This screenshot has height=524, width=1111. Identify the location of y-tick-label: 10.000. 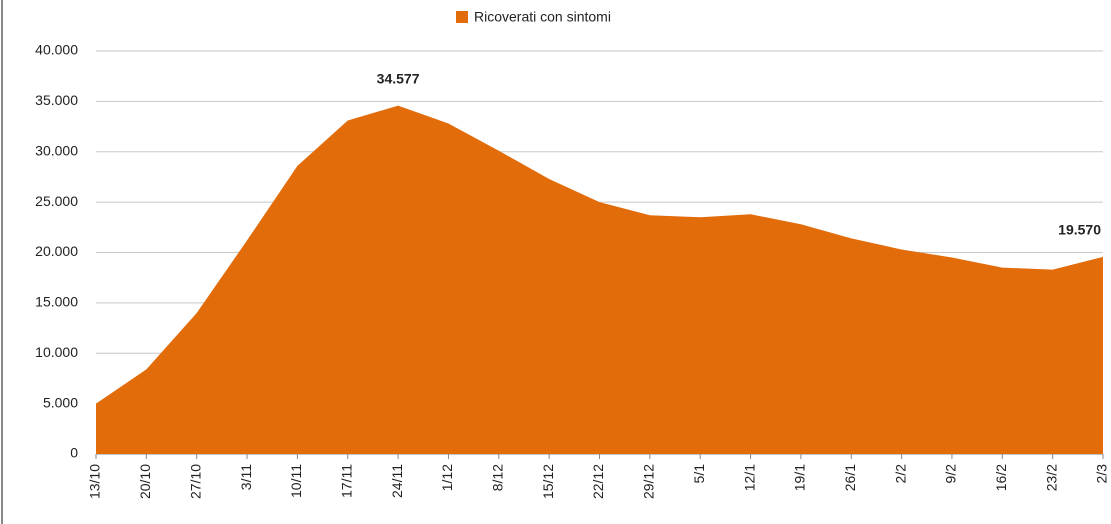
(56, 352).